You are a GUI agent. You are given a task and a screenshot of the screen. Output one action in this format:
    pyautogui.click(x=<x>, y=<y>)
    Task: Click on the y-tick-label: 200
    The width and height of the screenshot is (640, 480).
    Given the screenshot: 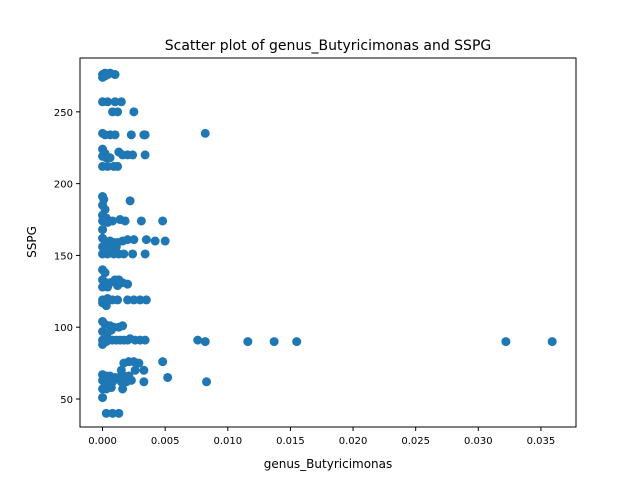 What is the action you would take?
    pyautogui.click(x=63, y=185)
    